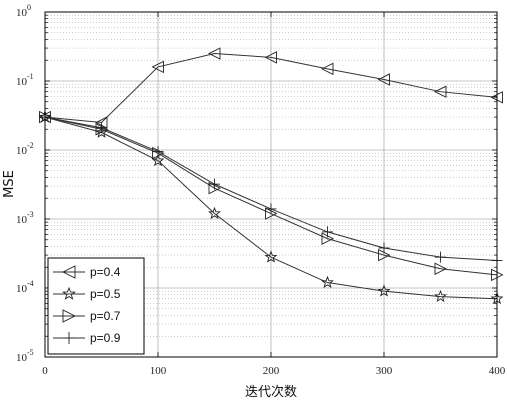 This screenshot has width=507, height=401. What do you see at coordinates (29, 7) in the screenshot?
I see `y-tick-exponent: 0` at bounding box center [29, 7].